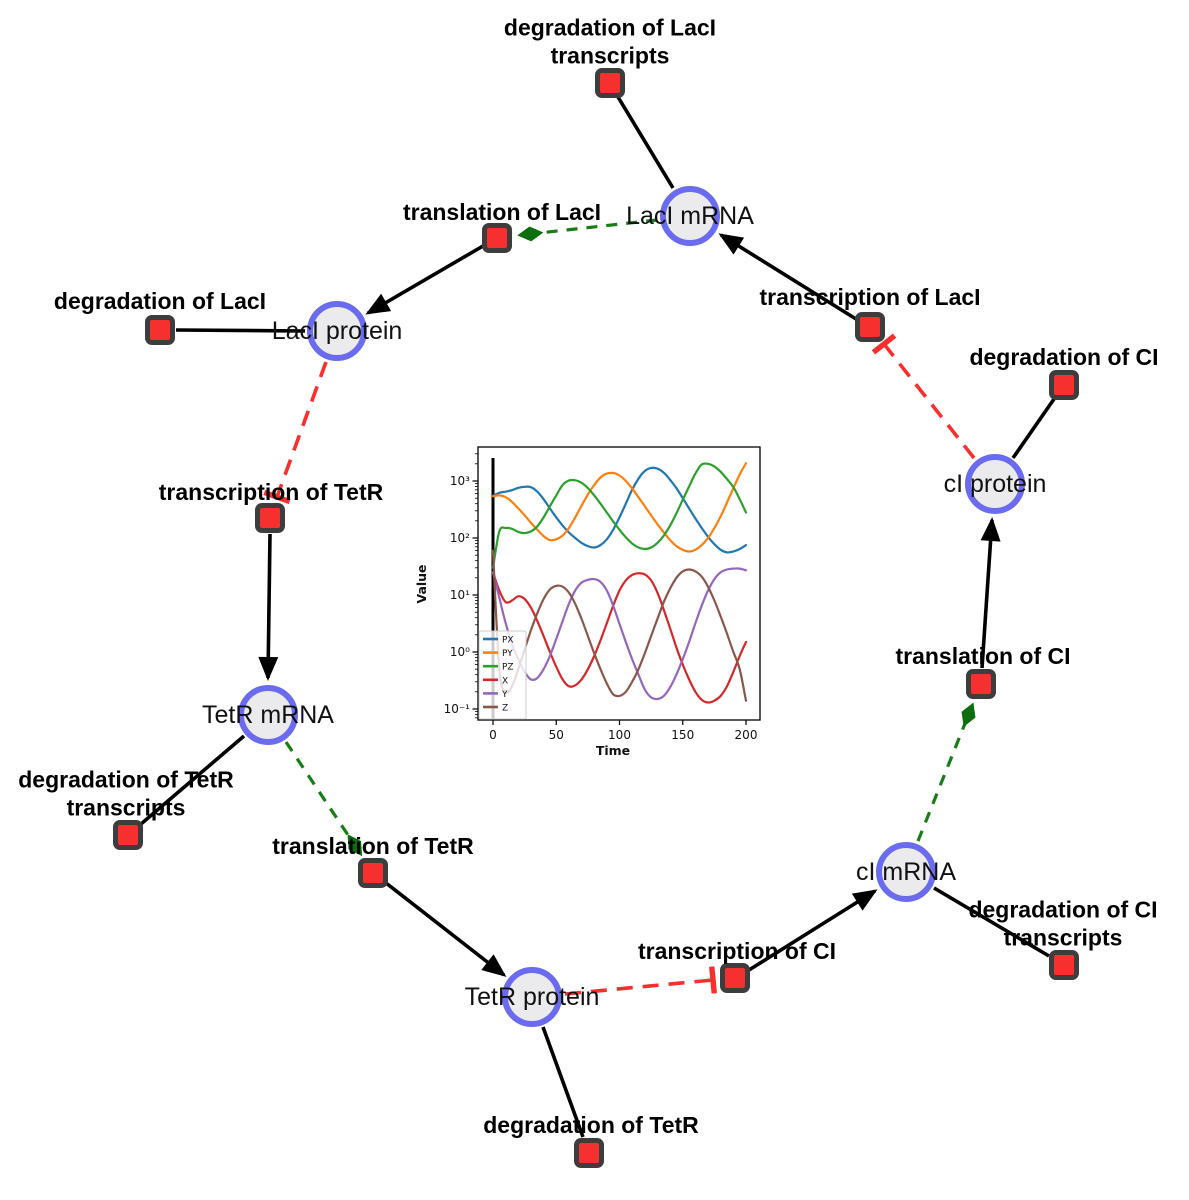 The image size is (1189, 1200). I want to click on series-PX, so click(619, 510).